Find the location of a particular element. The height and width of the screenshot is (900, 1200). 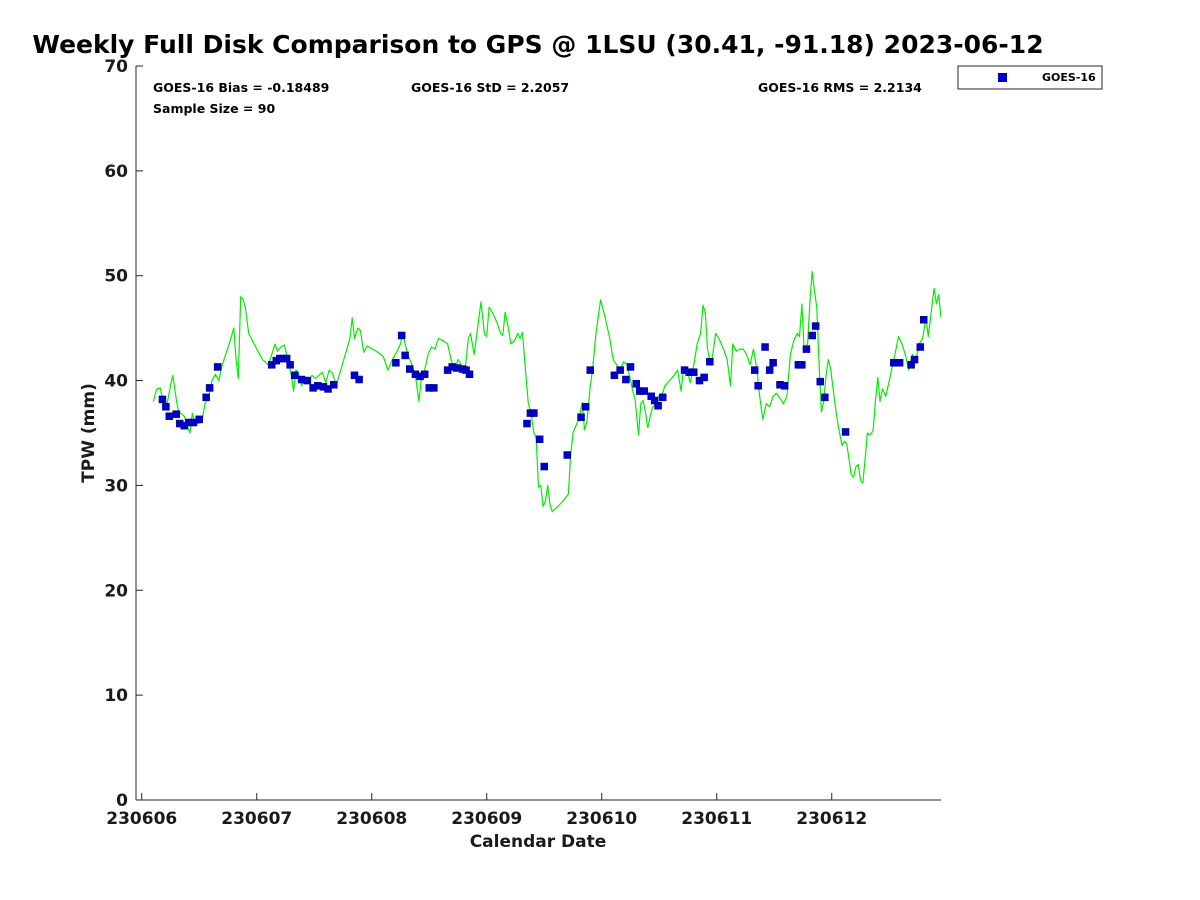

legend-marker is located at coordinates (1002, 77).